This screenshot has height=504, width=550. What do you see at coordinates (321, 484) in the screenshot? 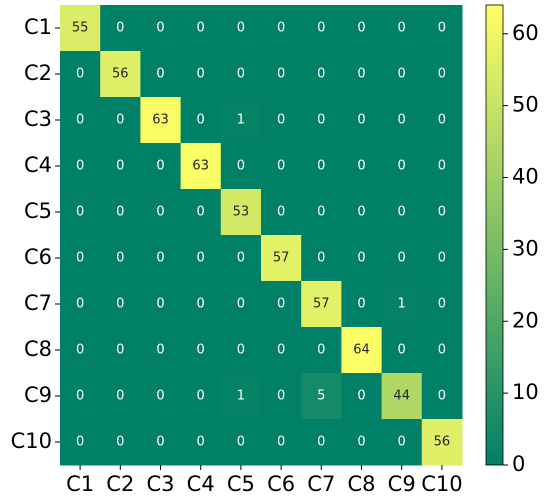
I see `x-tick-label: C7` at bounding box center [321, 484].